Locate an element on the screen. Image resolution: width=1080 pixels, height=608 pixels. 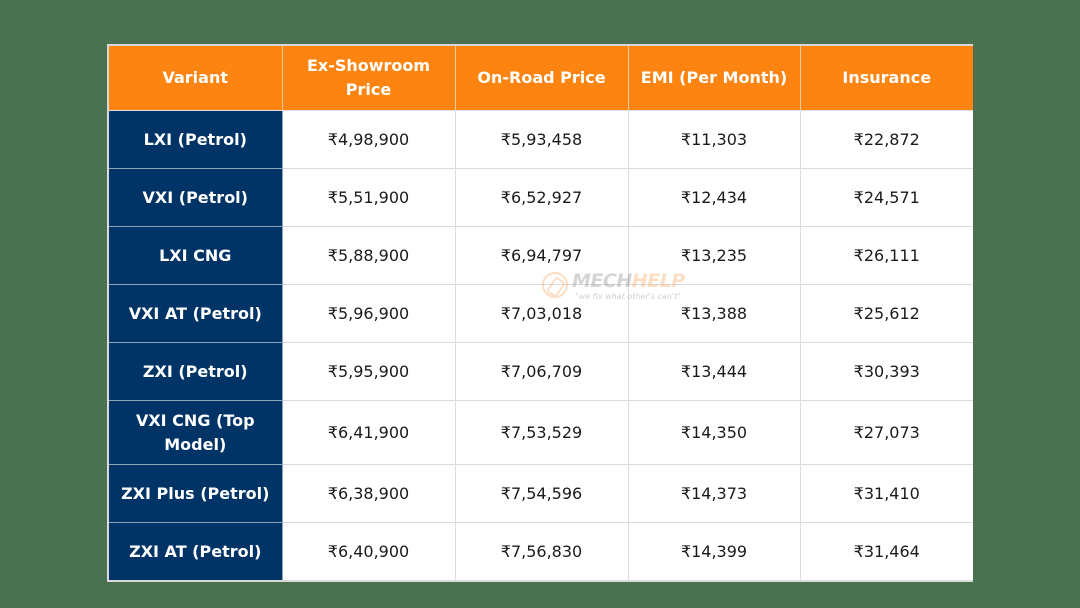
ex-showroom-cell: ₹5,95,900 is located at coordinates (369, 371).